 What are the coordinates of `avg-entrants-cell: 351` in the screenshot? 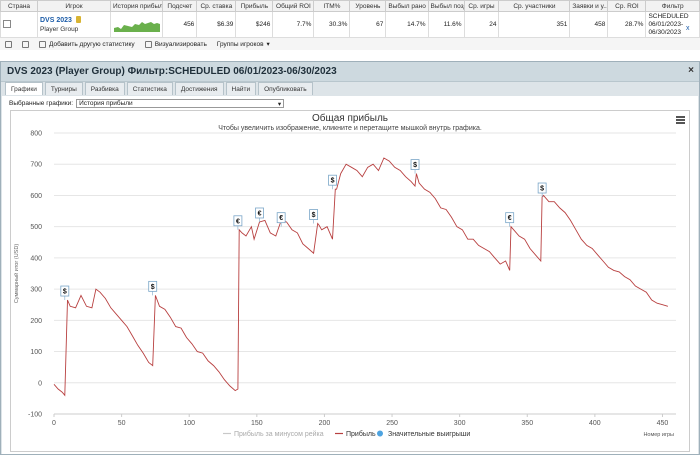 It's located at (534, 24).